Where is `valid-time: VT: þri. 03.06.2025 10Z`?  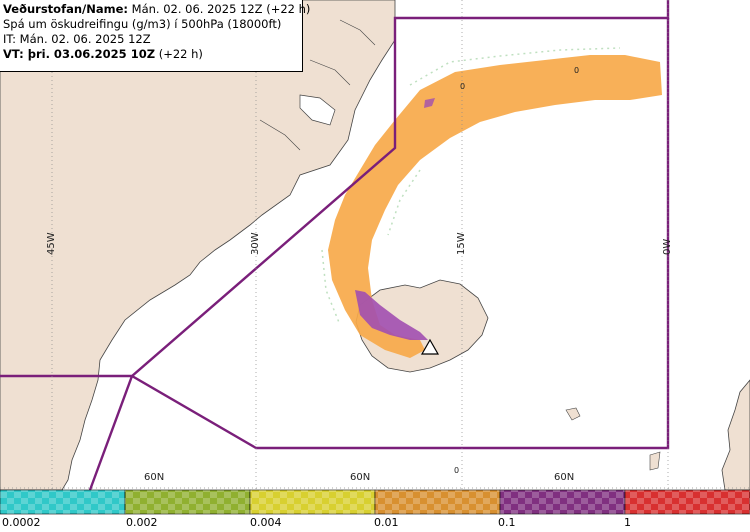
valid-time: VT: þri. 03.06.2025 10Z is located at coordinates (79, 54).